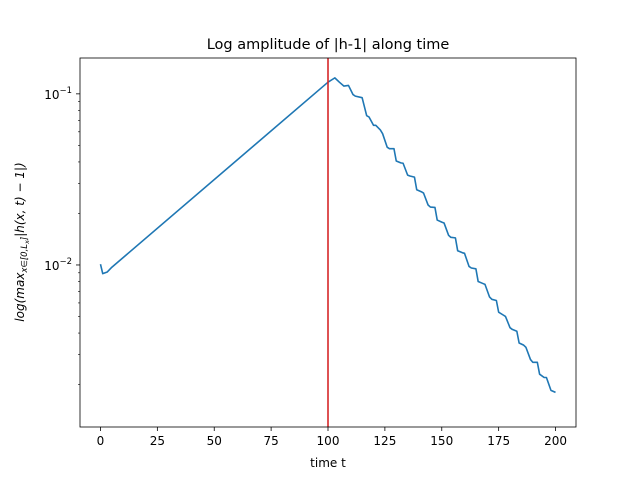 This screenshot has width=640, height=485. I want to click on y-tick-label: 10⁻², so click(58, 265).